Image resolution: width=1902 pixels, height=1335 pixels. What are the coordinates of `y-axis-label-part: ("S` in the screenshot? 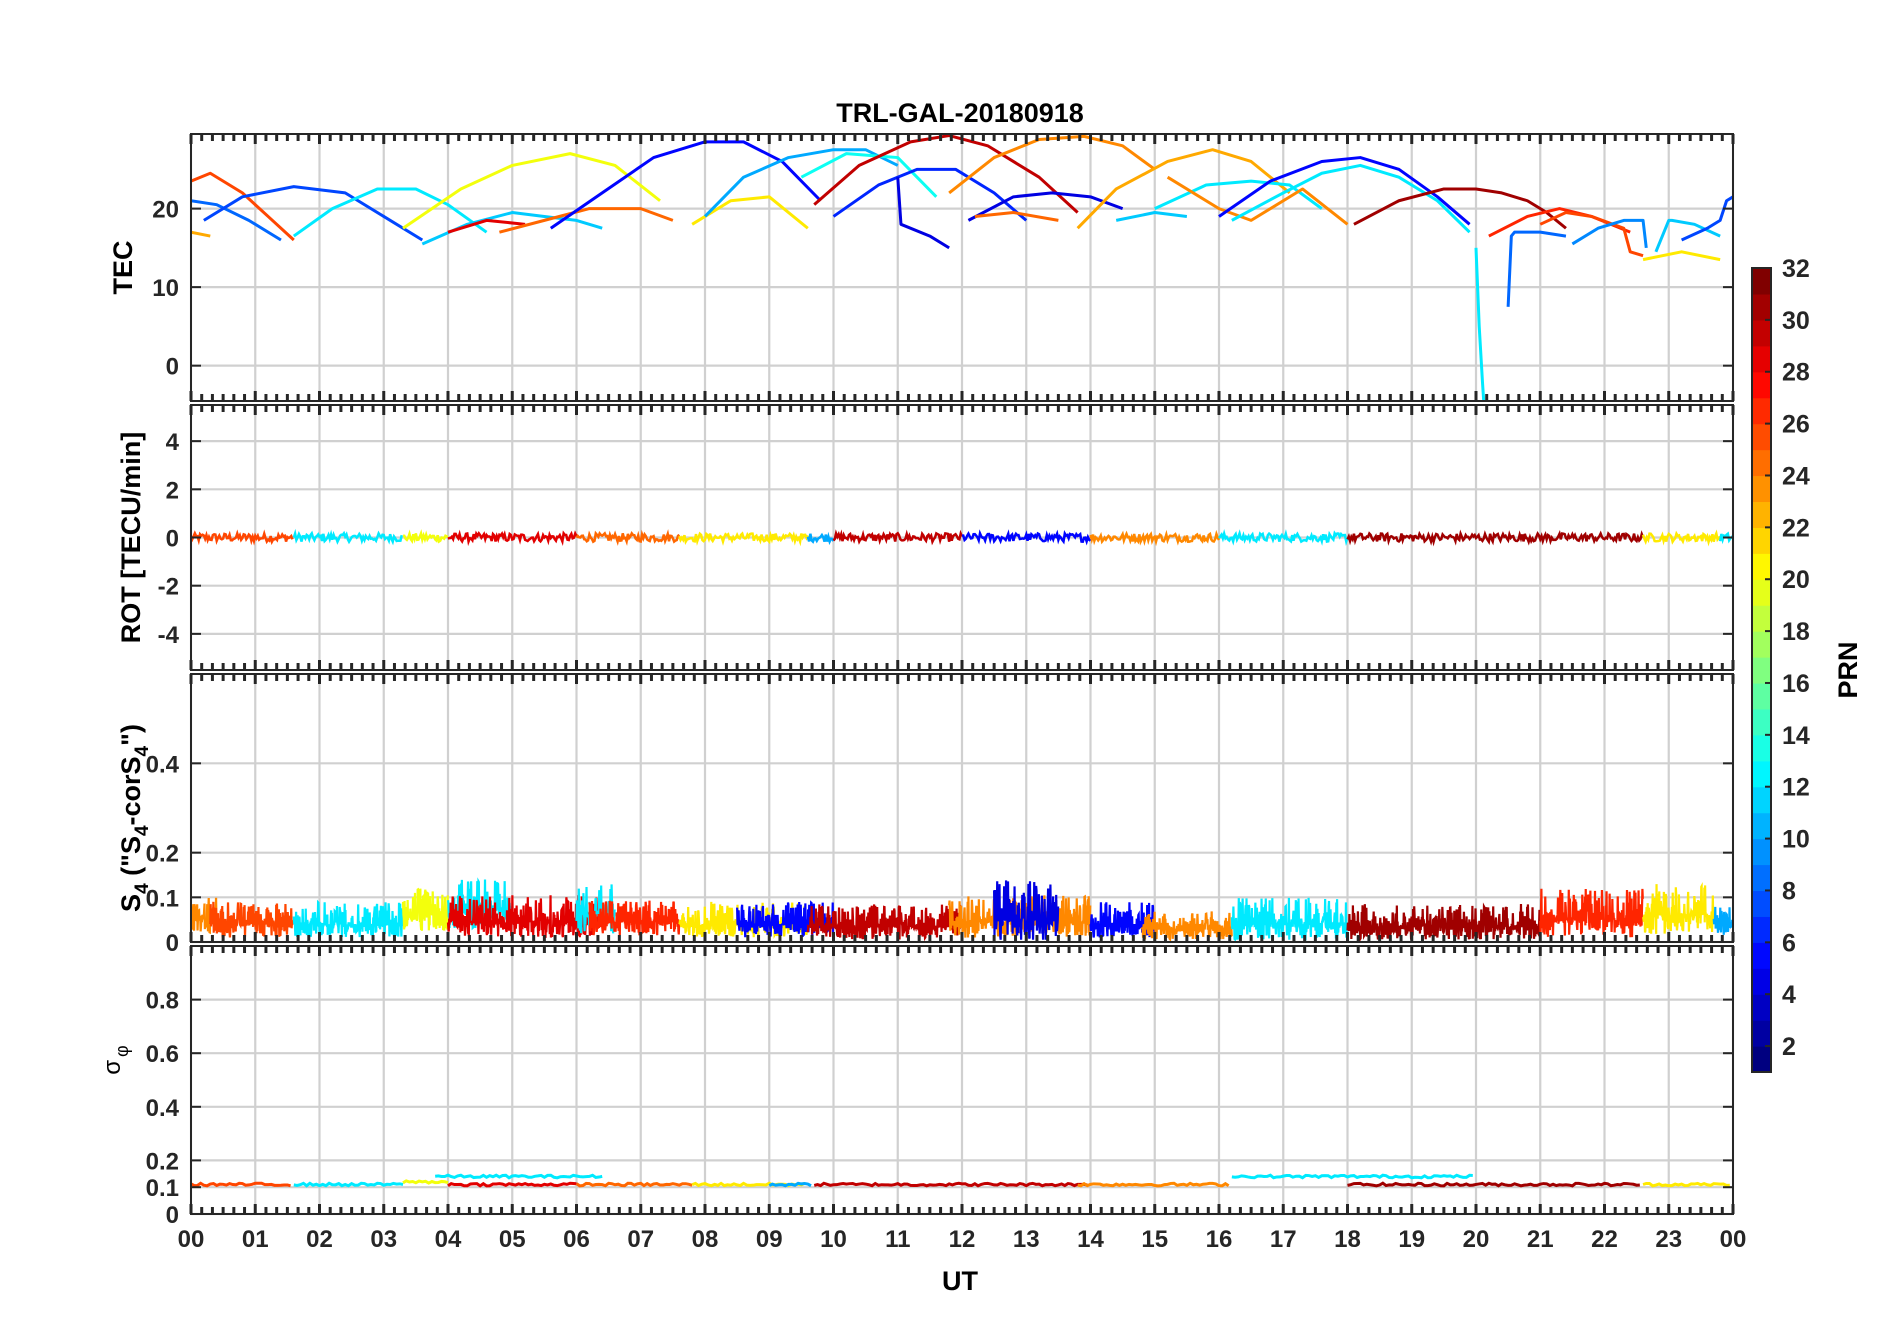 It's located at (131, 859).